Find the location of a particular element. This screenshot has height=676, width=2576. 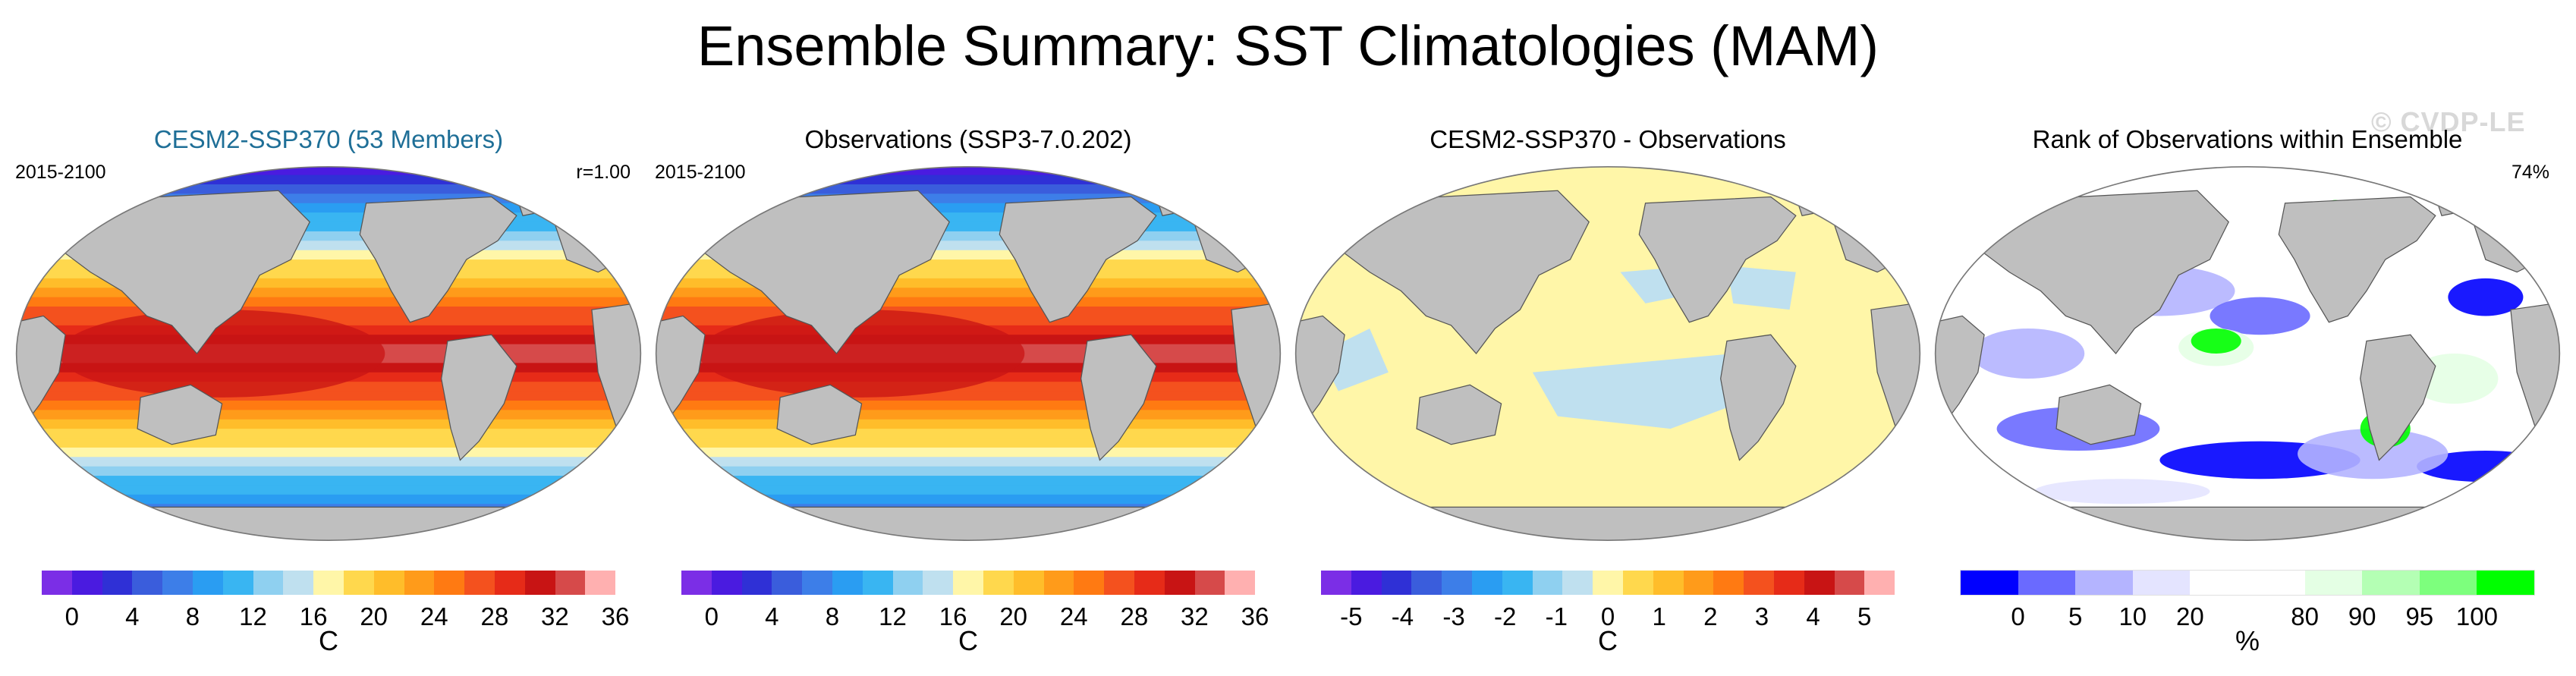

difference-tick: -2 is located at coordinates (1505, 616).